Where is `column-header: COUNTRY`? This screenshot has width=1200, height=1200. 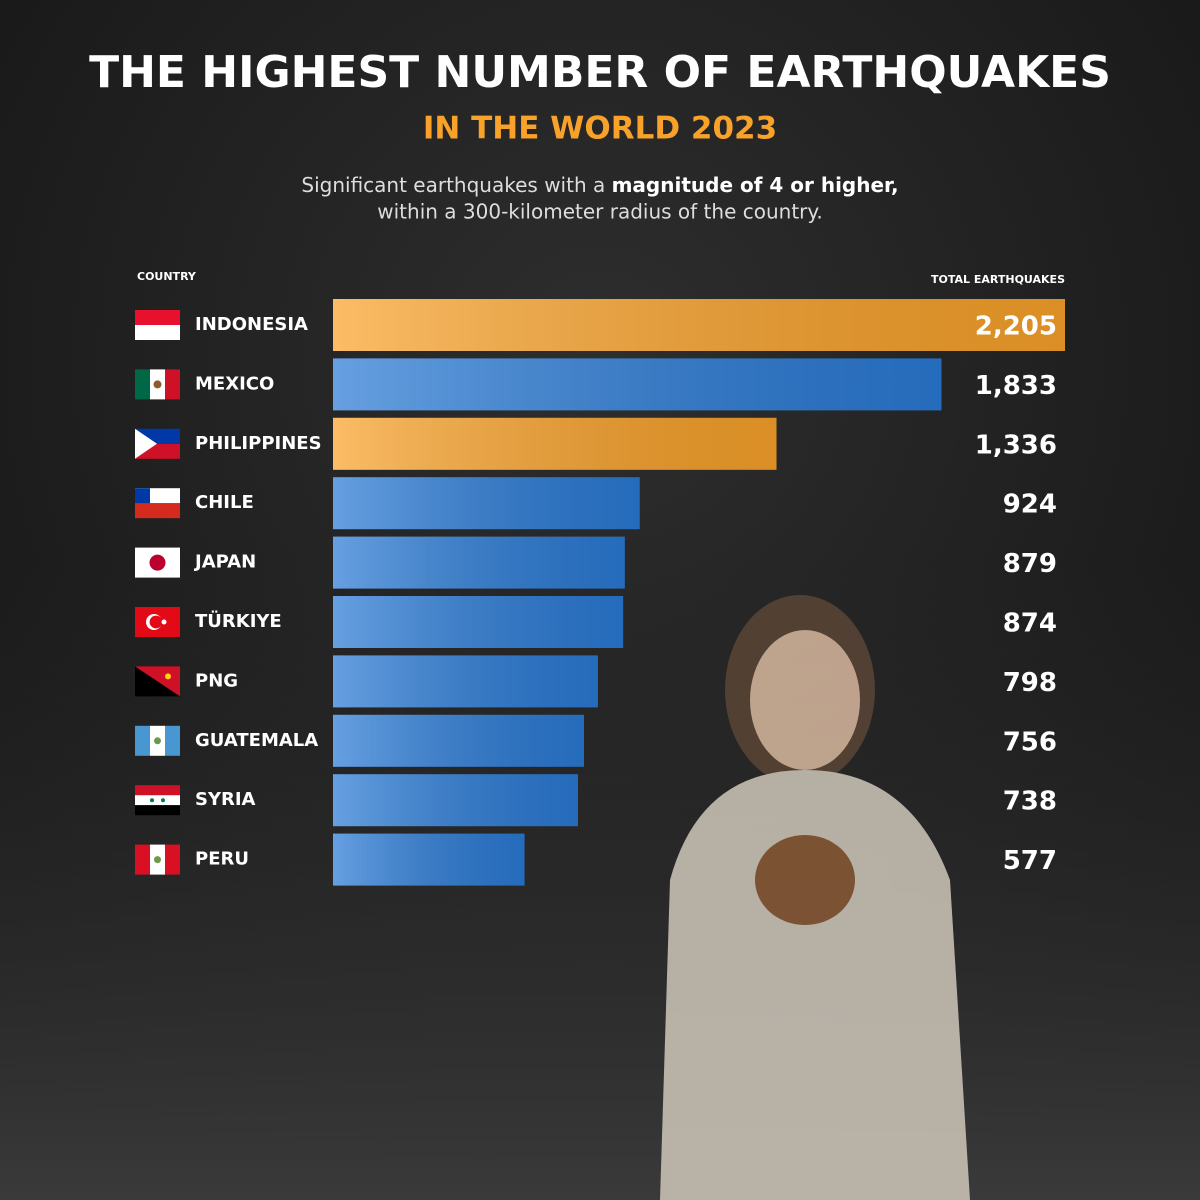 column-header: COUNTRY is located at coordinates (167, 276).